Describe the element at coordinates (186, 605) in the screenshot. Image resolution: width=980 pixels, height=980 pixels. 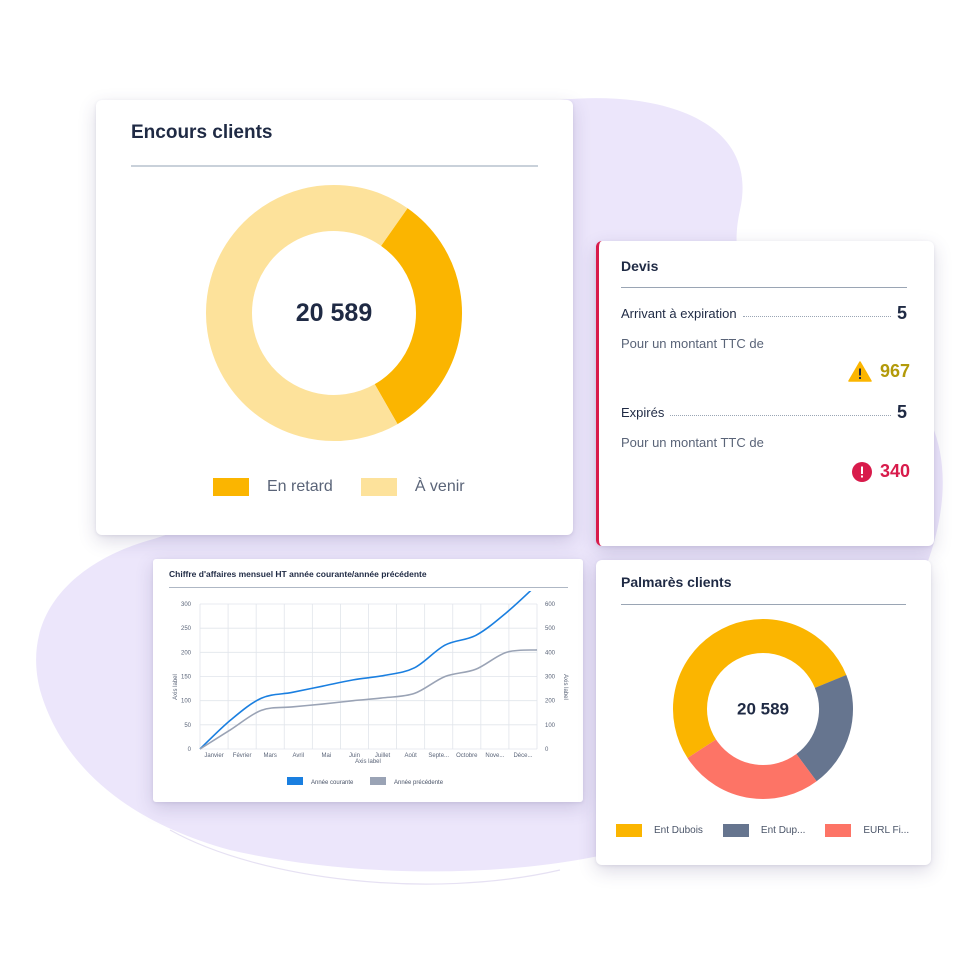
I see `y-tick-label-left: 300` at that location.